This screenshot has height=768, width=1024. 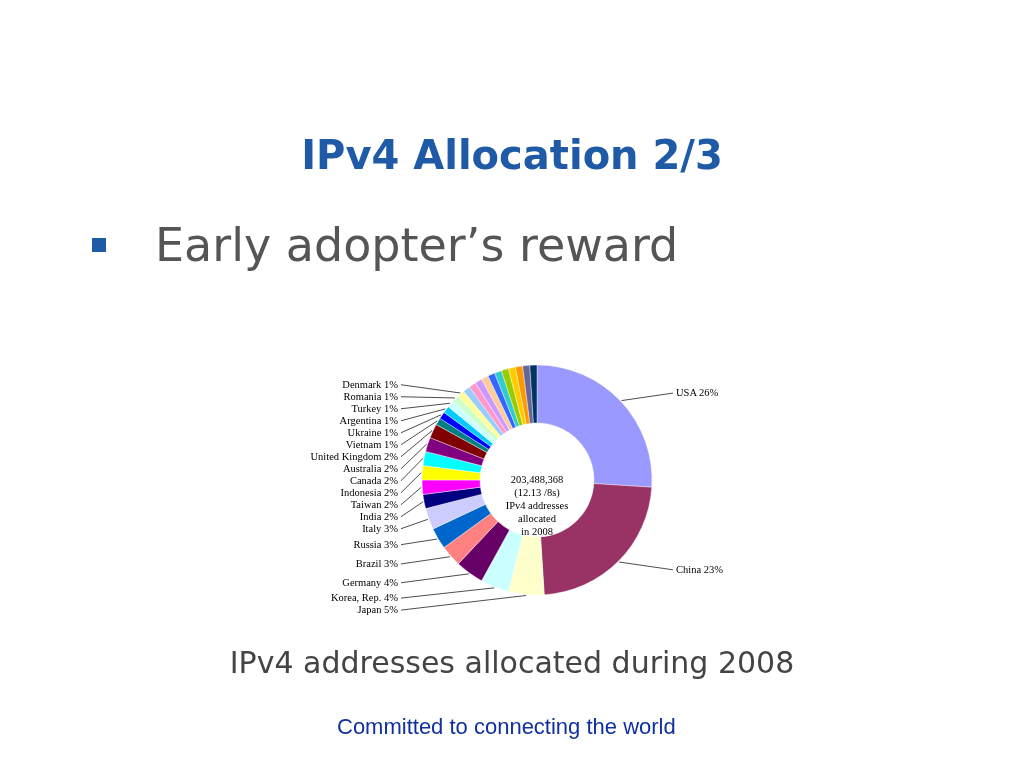 I want to click on slice-label: Ukraine 1%, so click(x=373, y=432).